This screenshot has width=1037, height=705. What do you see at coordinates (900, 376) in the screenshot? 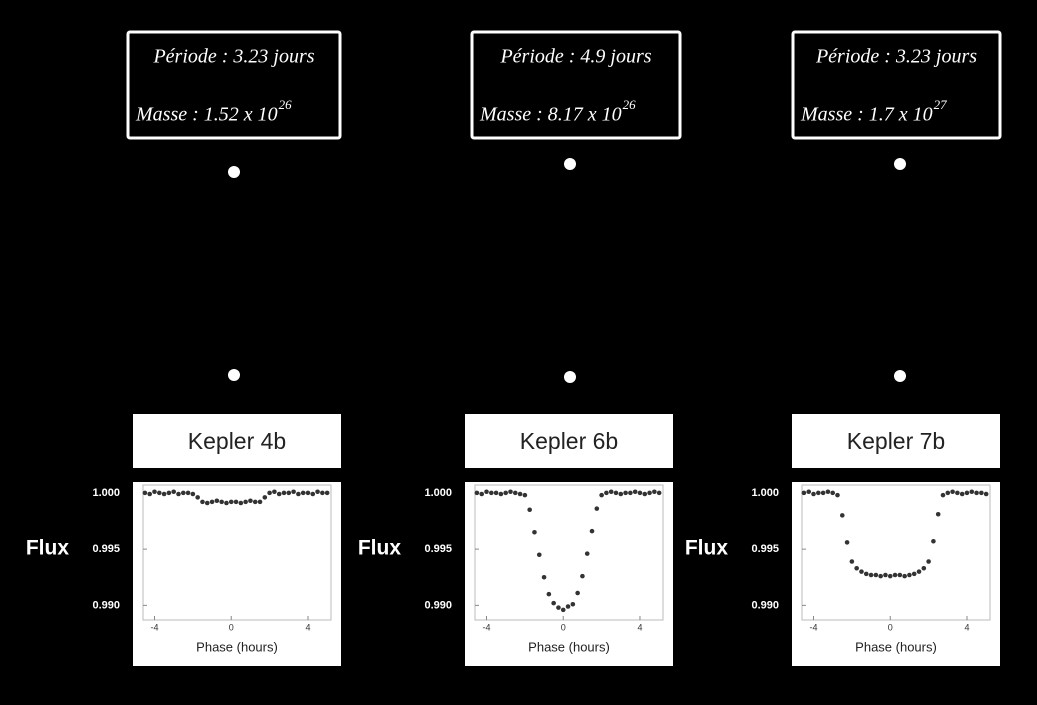
I see `dot` at bounding box center [900, 376].